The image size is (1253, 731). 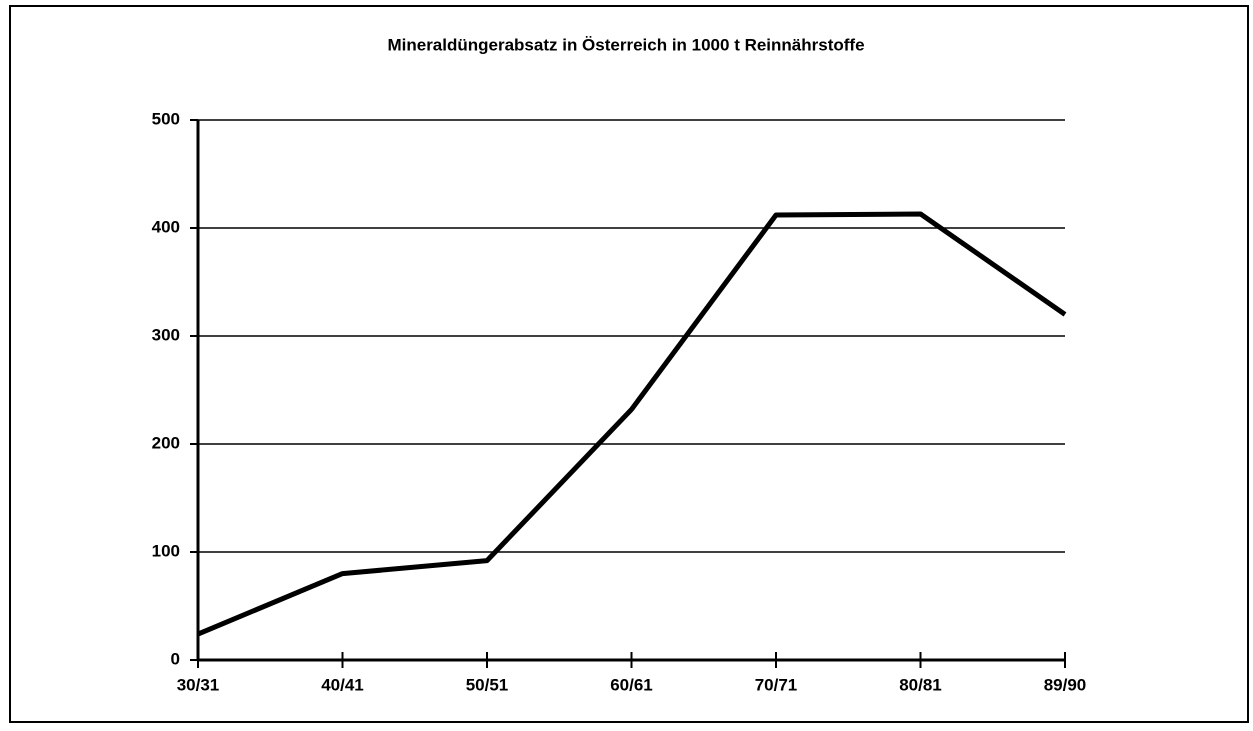 I want to click on y-tick-label: 200, so click(x=166, y=442).